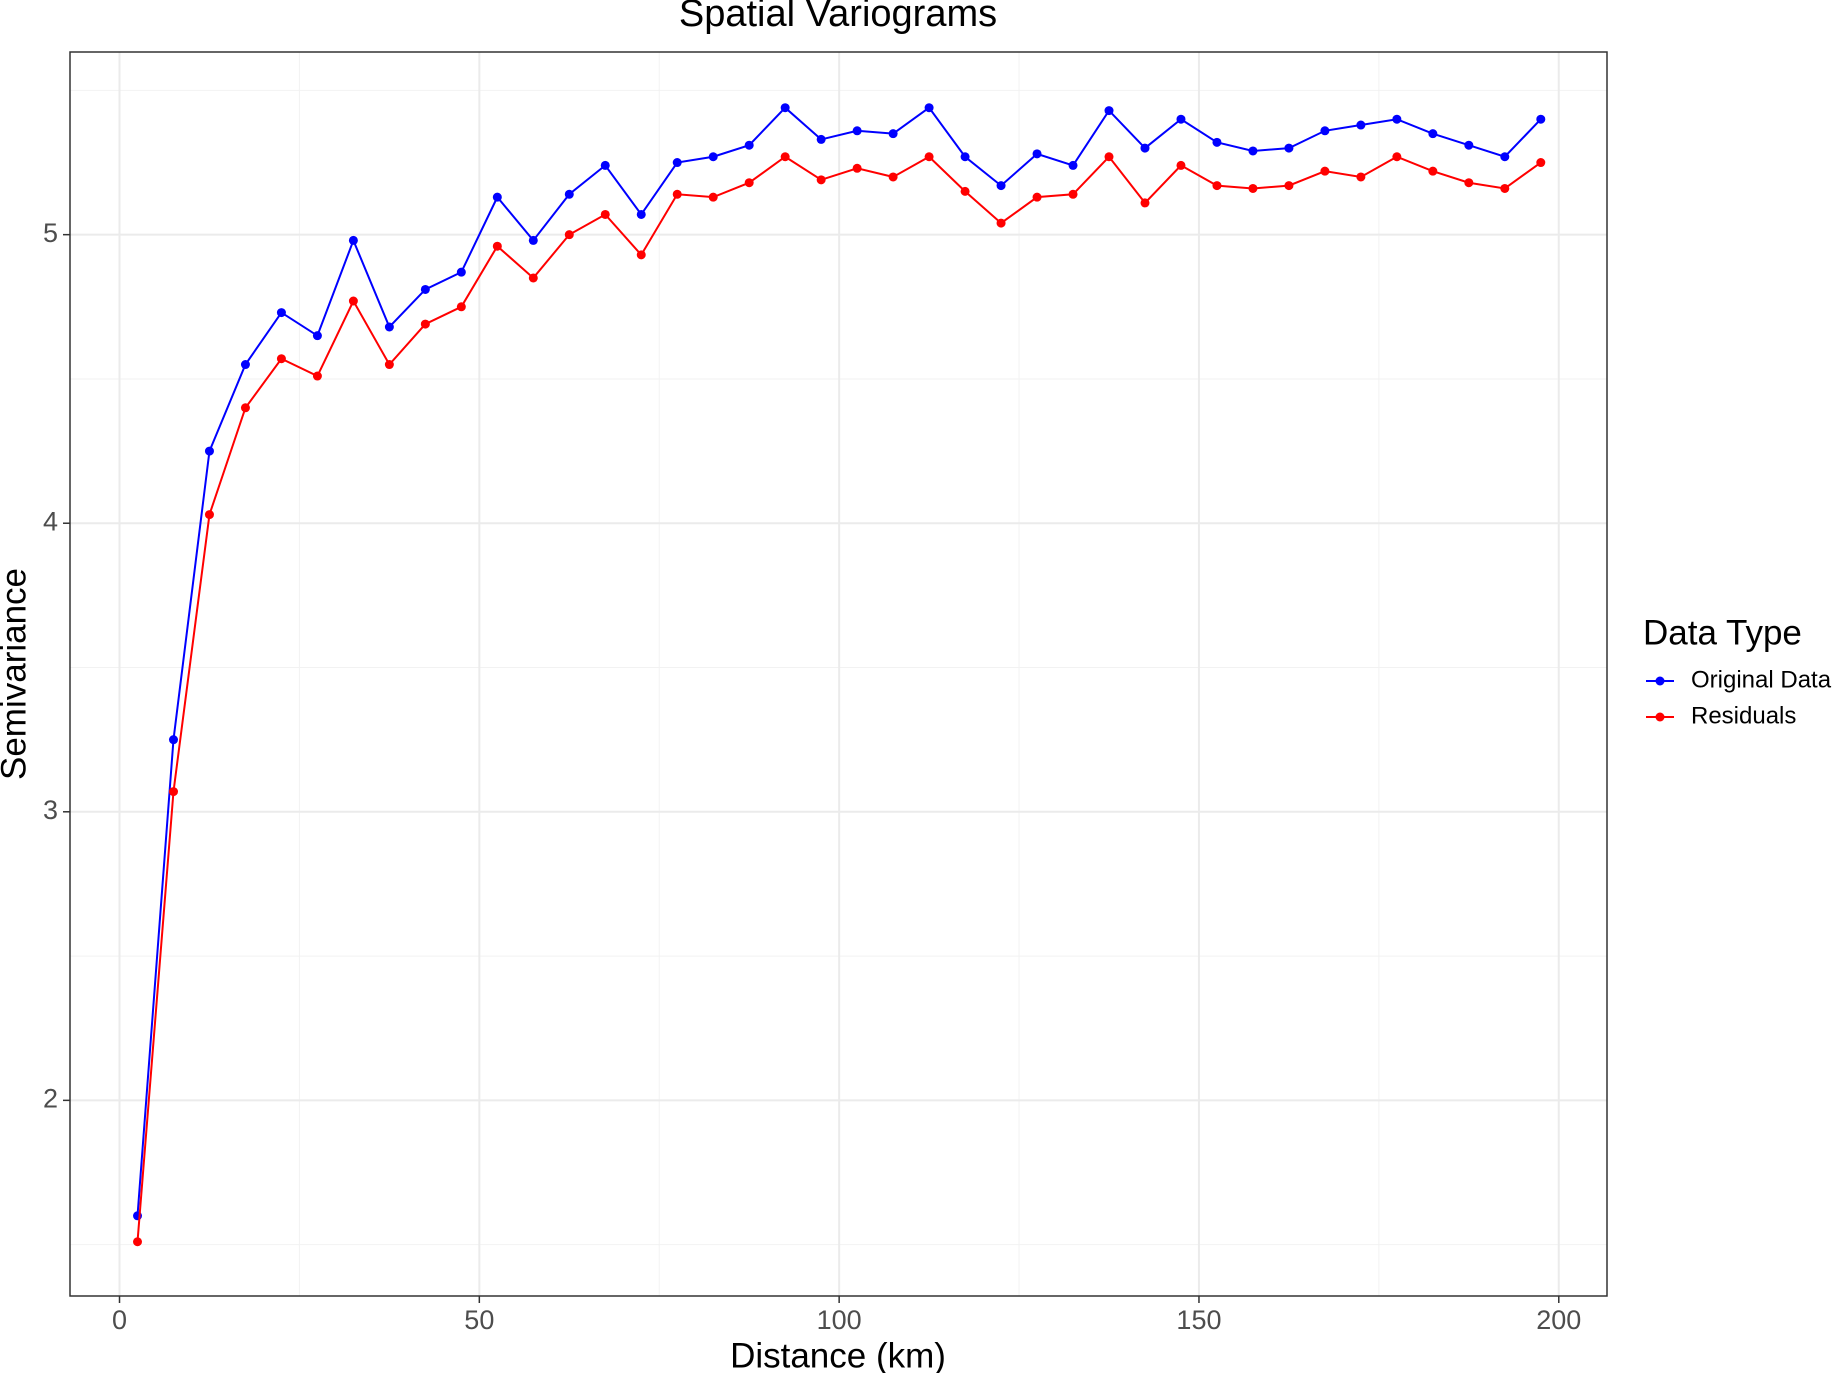 The image size is (1839, 1373). What do you see at coordinates (50, 810) in the screenshot?
I see `y-tick-label: 3` at bounding box center [50, 810].